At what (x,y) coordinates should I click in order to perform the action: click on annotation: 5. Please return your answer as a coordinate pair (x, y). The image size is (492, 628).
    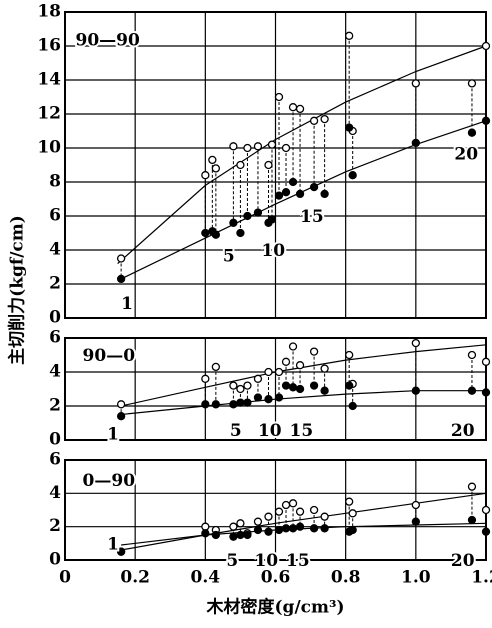
    Looking at the image, I should click on (232, 561).